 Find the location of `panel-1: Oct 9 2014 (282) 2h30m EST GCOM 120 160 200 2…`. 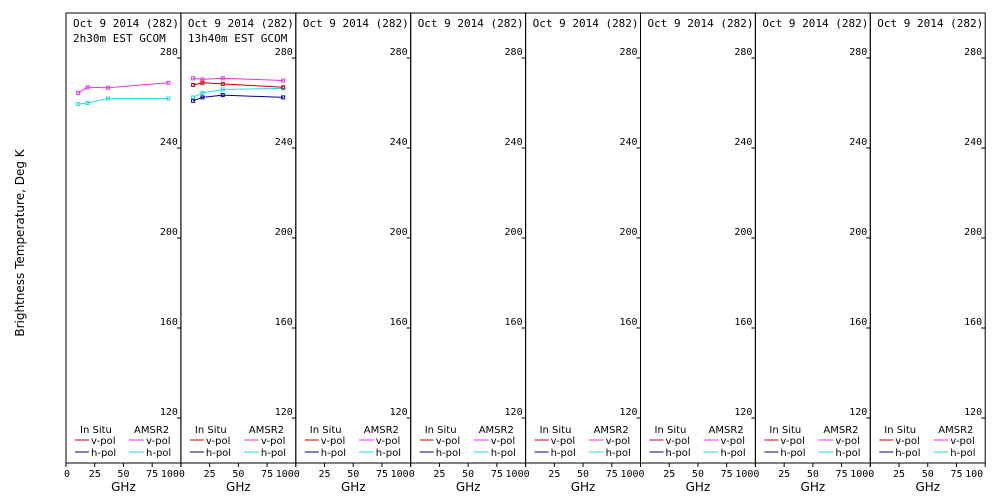

panel-1: Oct 9 2014 (282) 2h30m EST GCOM 120 160 200 2… is located at coordinates (123, 253).